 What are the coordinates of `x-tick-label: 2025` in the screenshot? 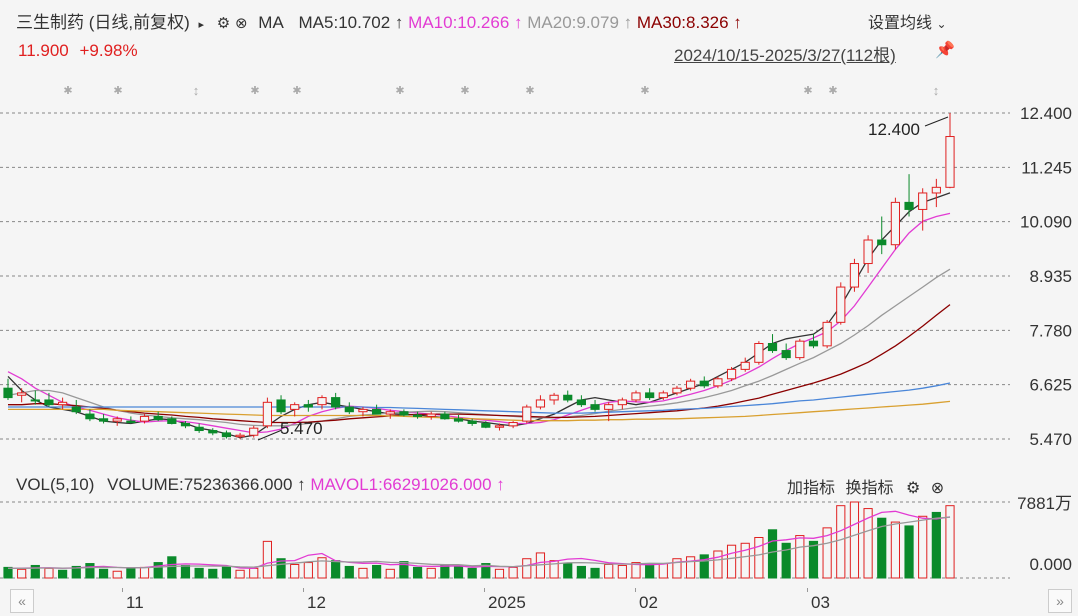 It's located at (507, 602).